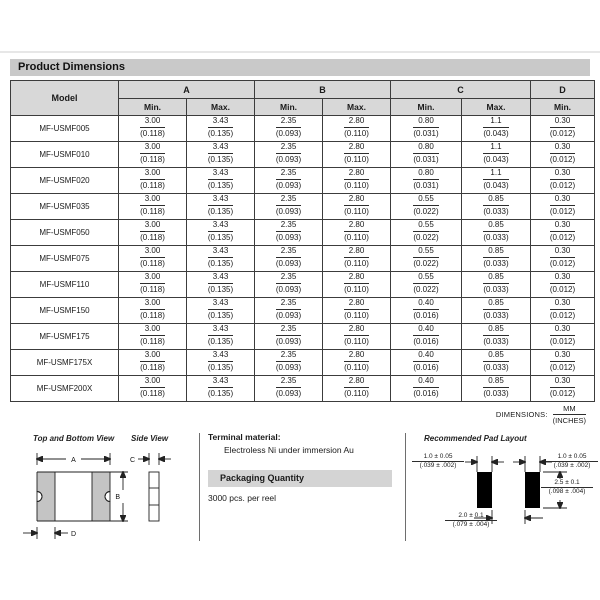 The height and width of the screenshot is (600, 600). Describe the element at coordinates (74, 438) in the screenshot. I see `top-bottom-view-title: Top and Bottom View` at that location.